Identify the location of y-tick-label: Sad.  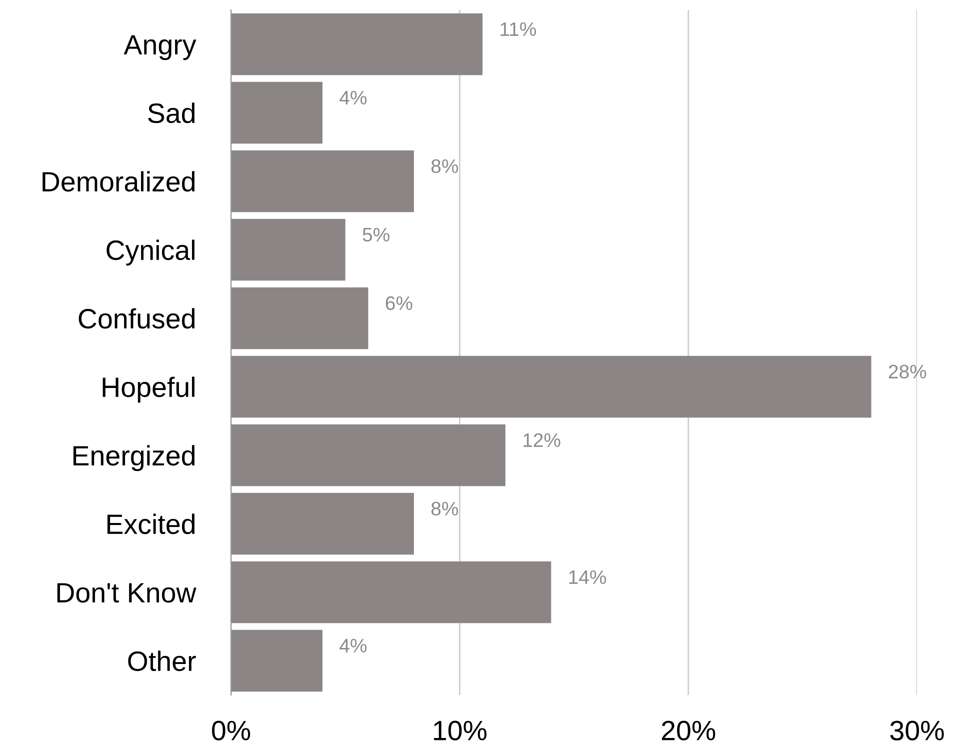
(171, 113).